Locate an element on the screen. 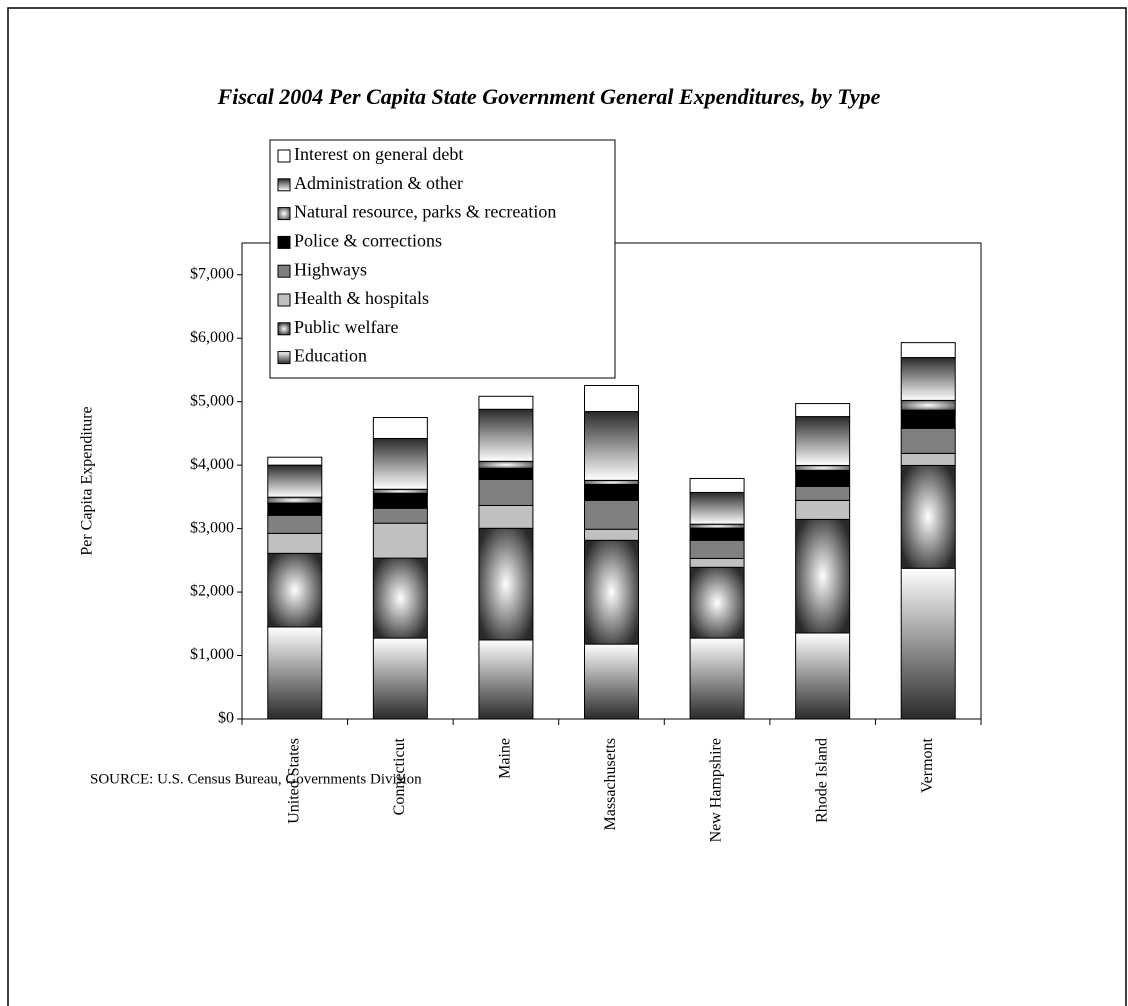 The image size is (1128, 1006). x-tick-label: Rhode Island is located at coordinates (821, 780).